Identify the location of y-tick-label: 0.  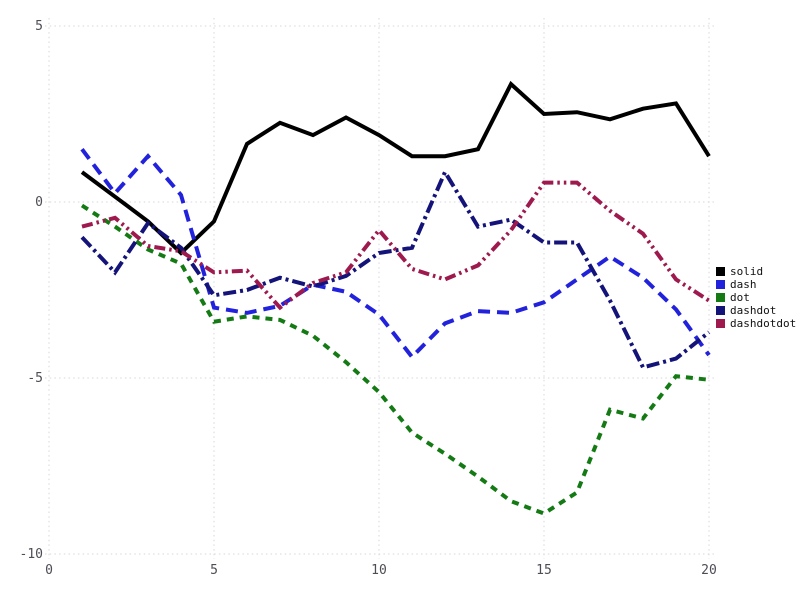
(39, 202).